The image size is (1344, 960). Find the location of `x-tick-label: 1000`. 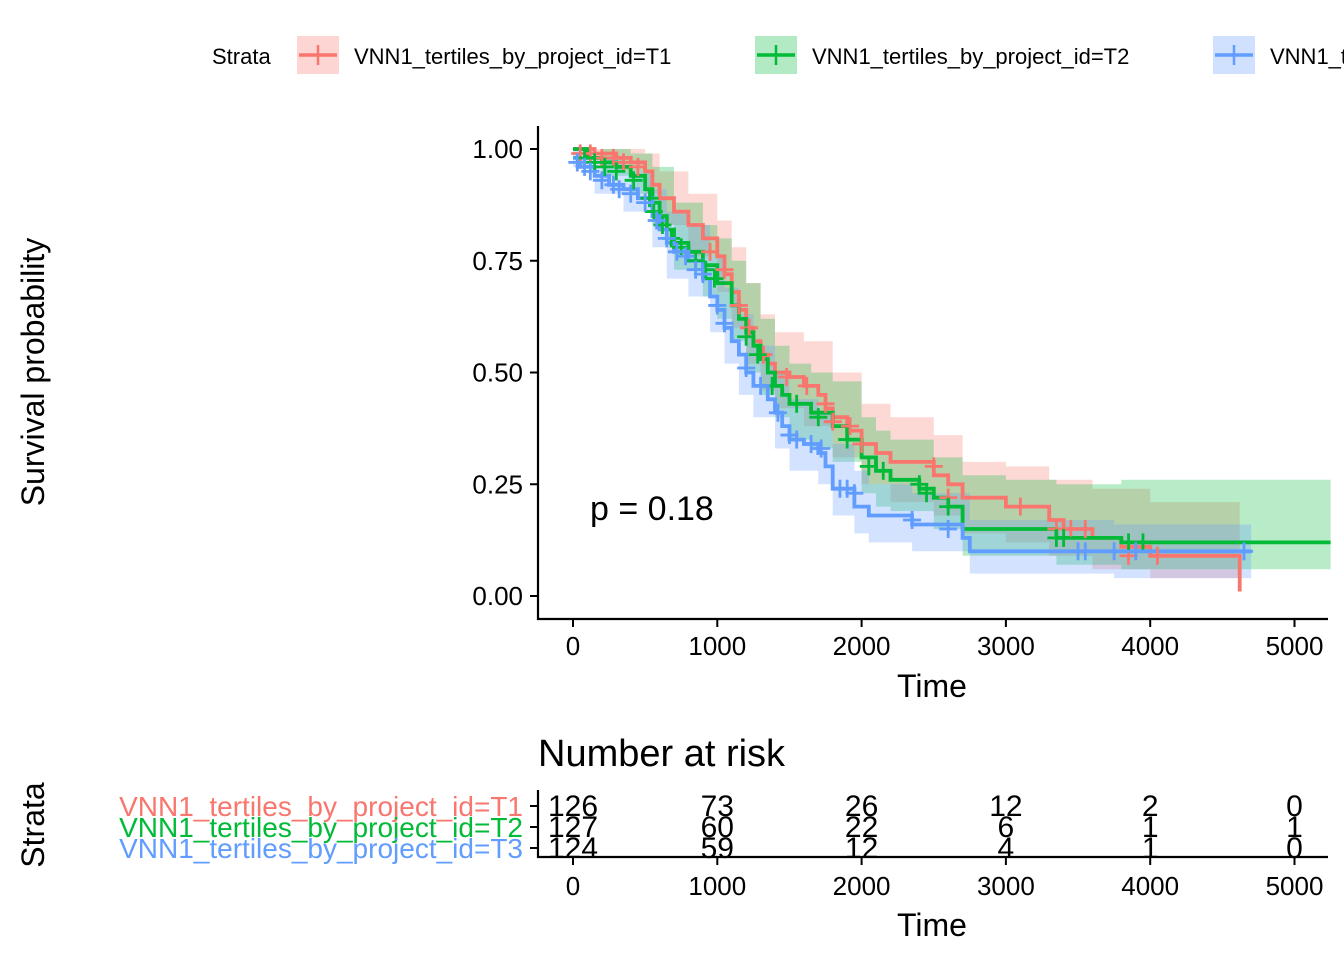

x-tick-label: 1000 is located at coordinates (717, 646).